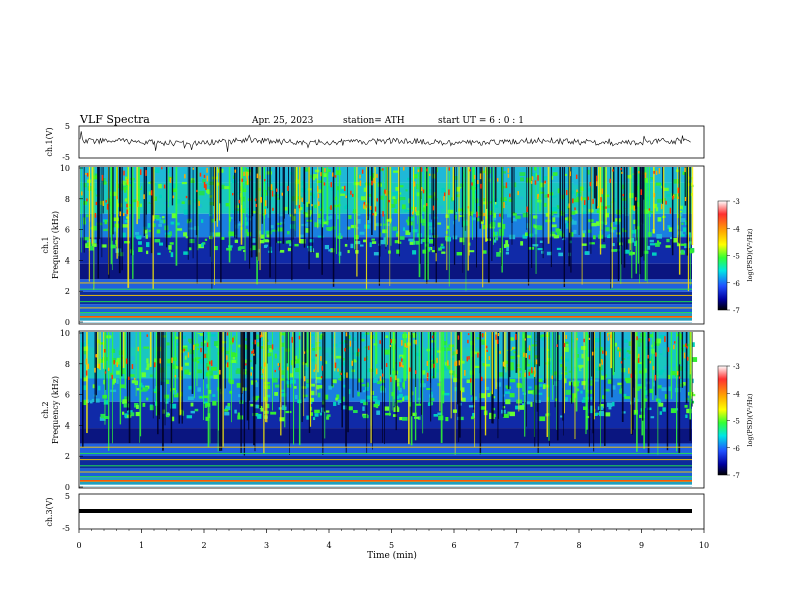  Describe the element at coordinates (49, 511) in the screenshot. I see `ch3-wave-ylabel: ch.3(V)` at that location.